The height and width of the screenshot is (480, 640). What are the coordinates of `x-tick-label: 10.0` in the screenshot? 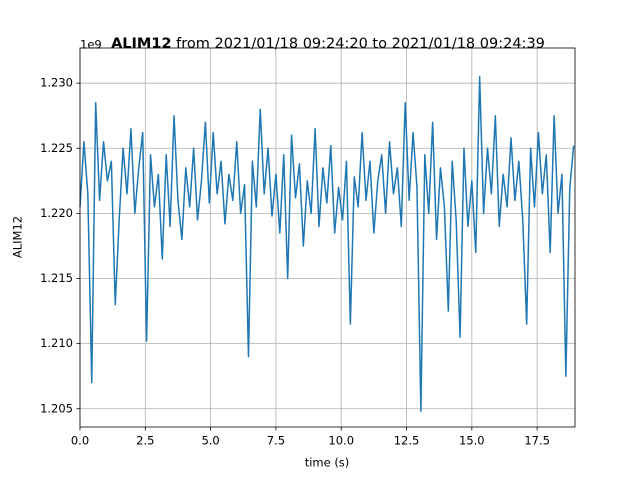 It's located at (341, 441).